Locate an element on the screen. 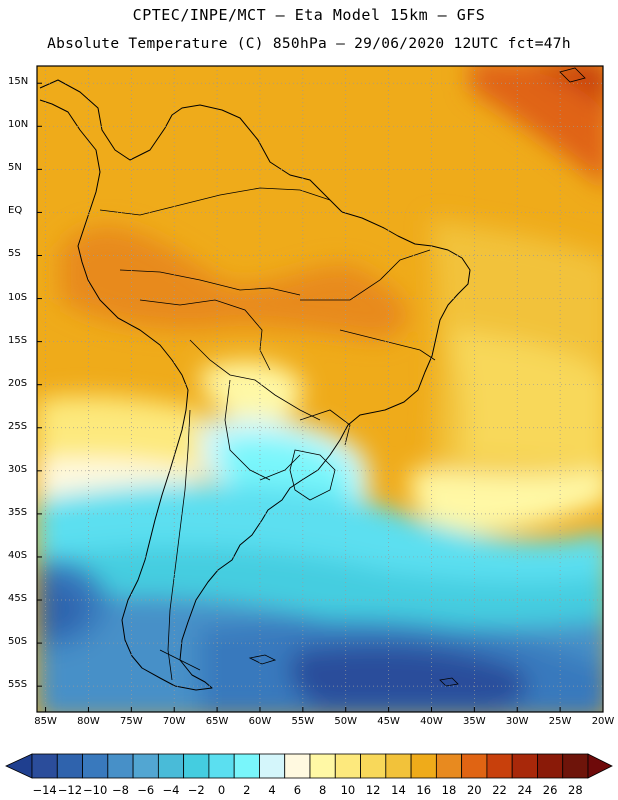 Image resolution: width=618 pixels, height=800 pixels. colorbar-label: −10 is located at coordinates (95, 790).